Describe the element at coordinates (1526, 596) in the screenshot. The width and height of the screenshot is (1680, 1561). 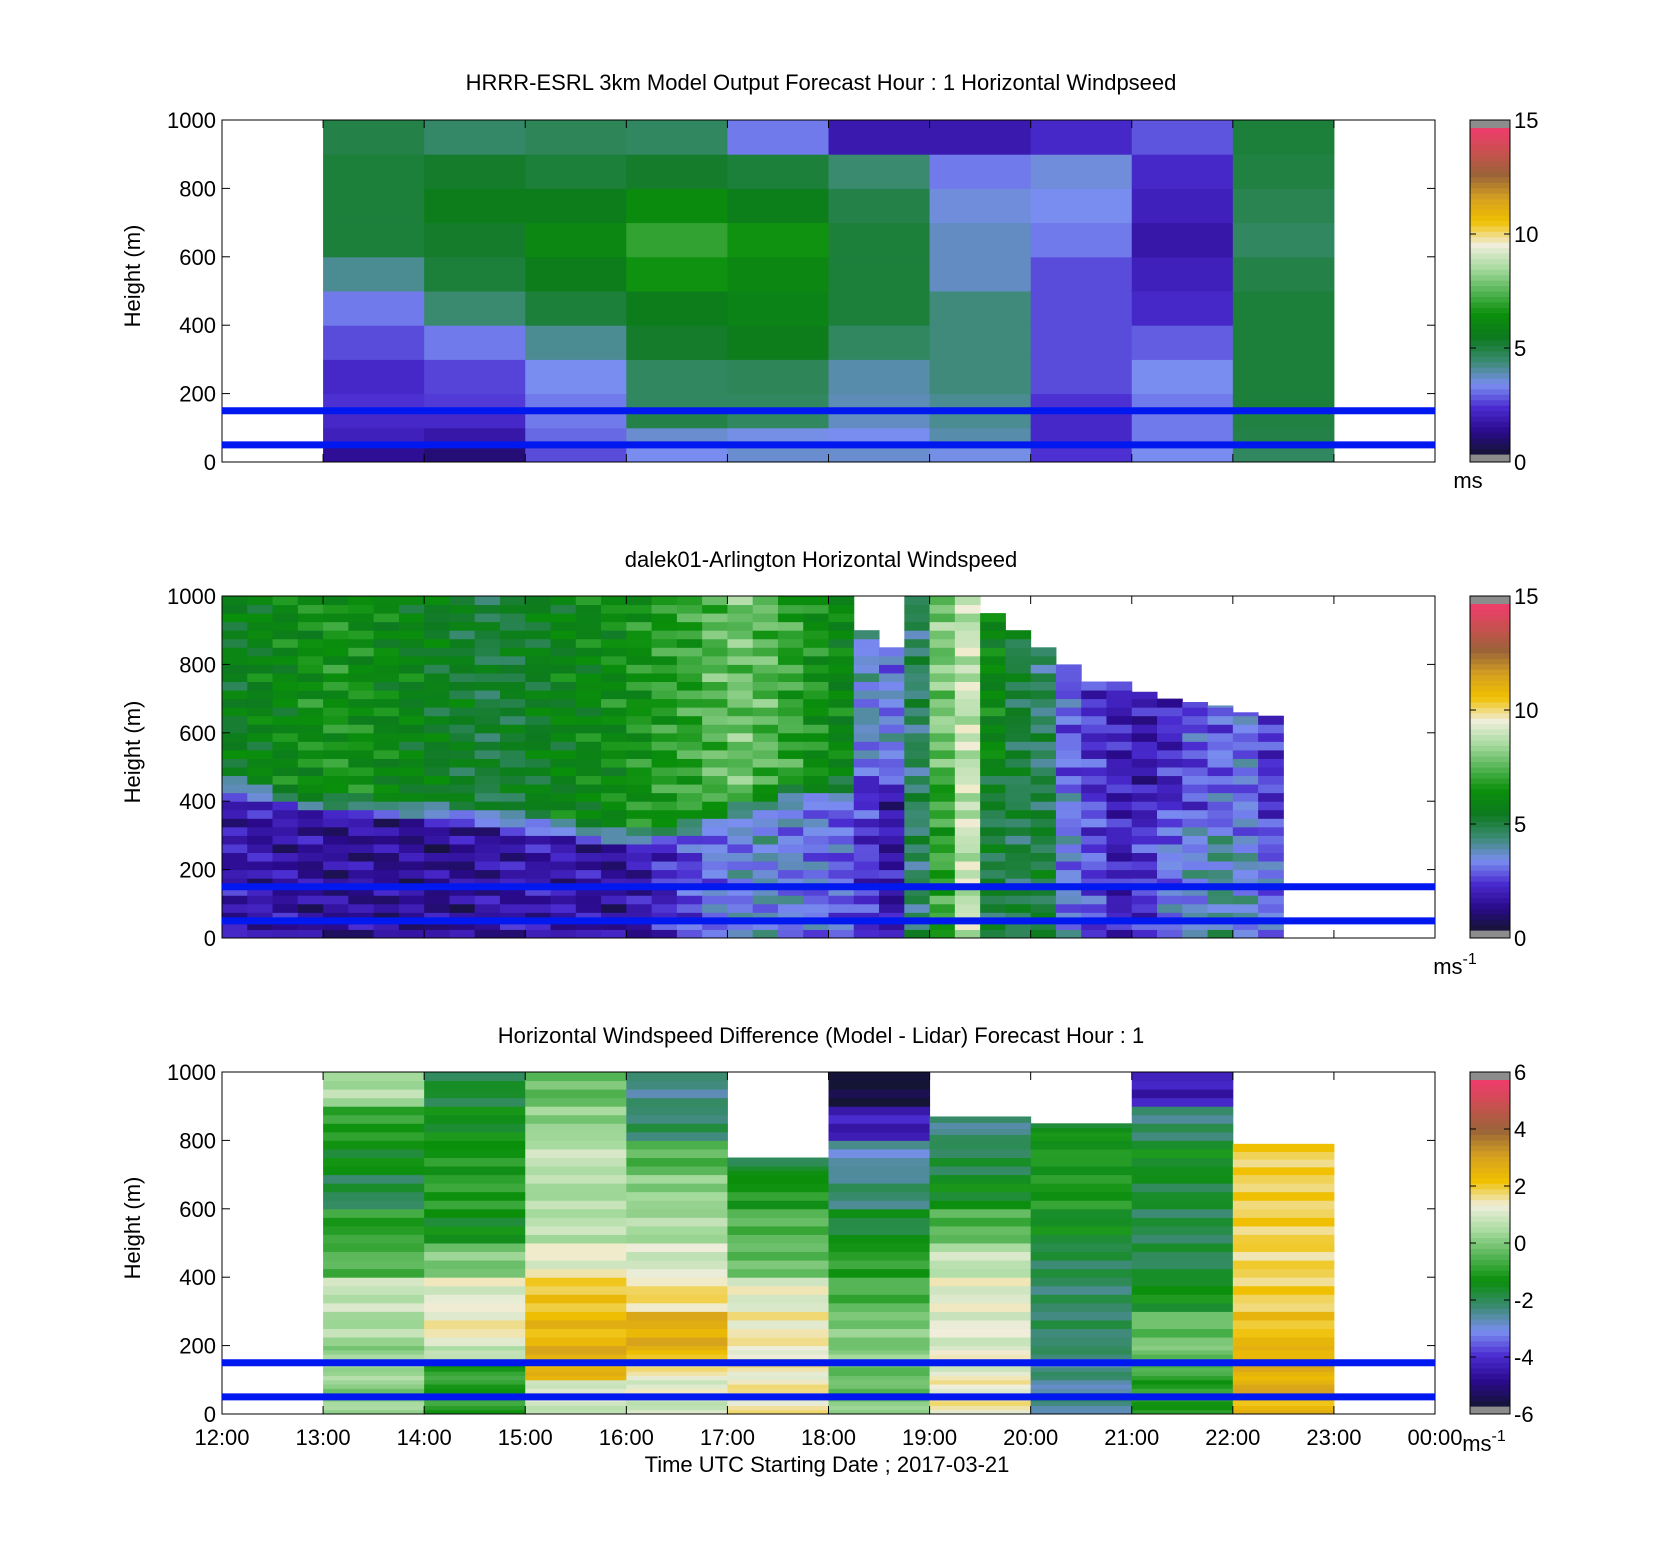
I see `colorbar-tick-label: 15` at that location.